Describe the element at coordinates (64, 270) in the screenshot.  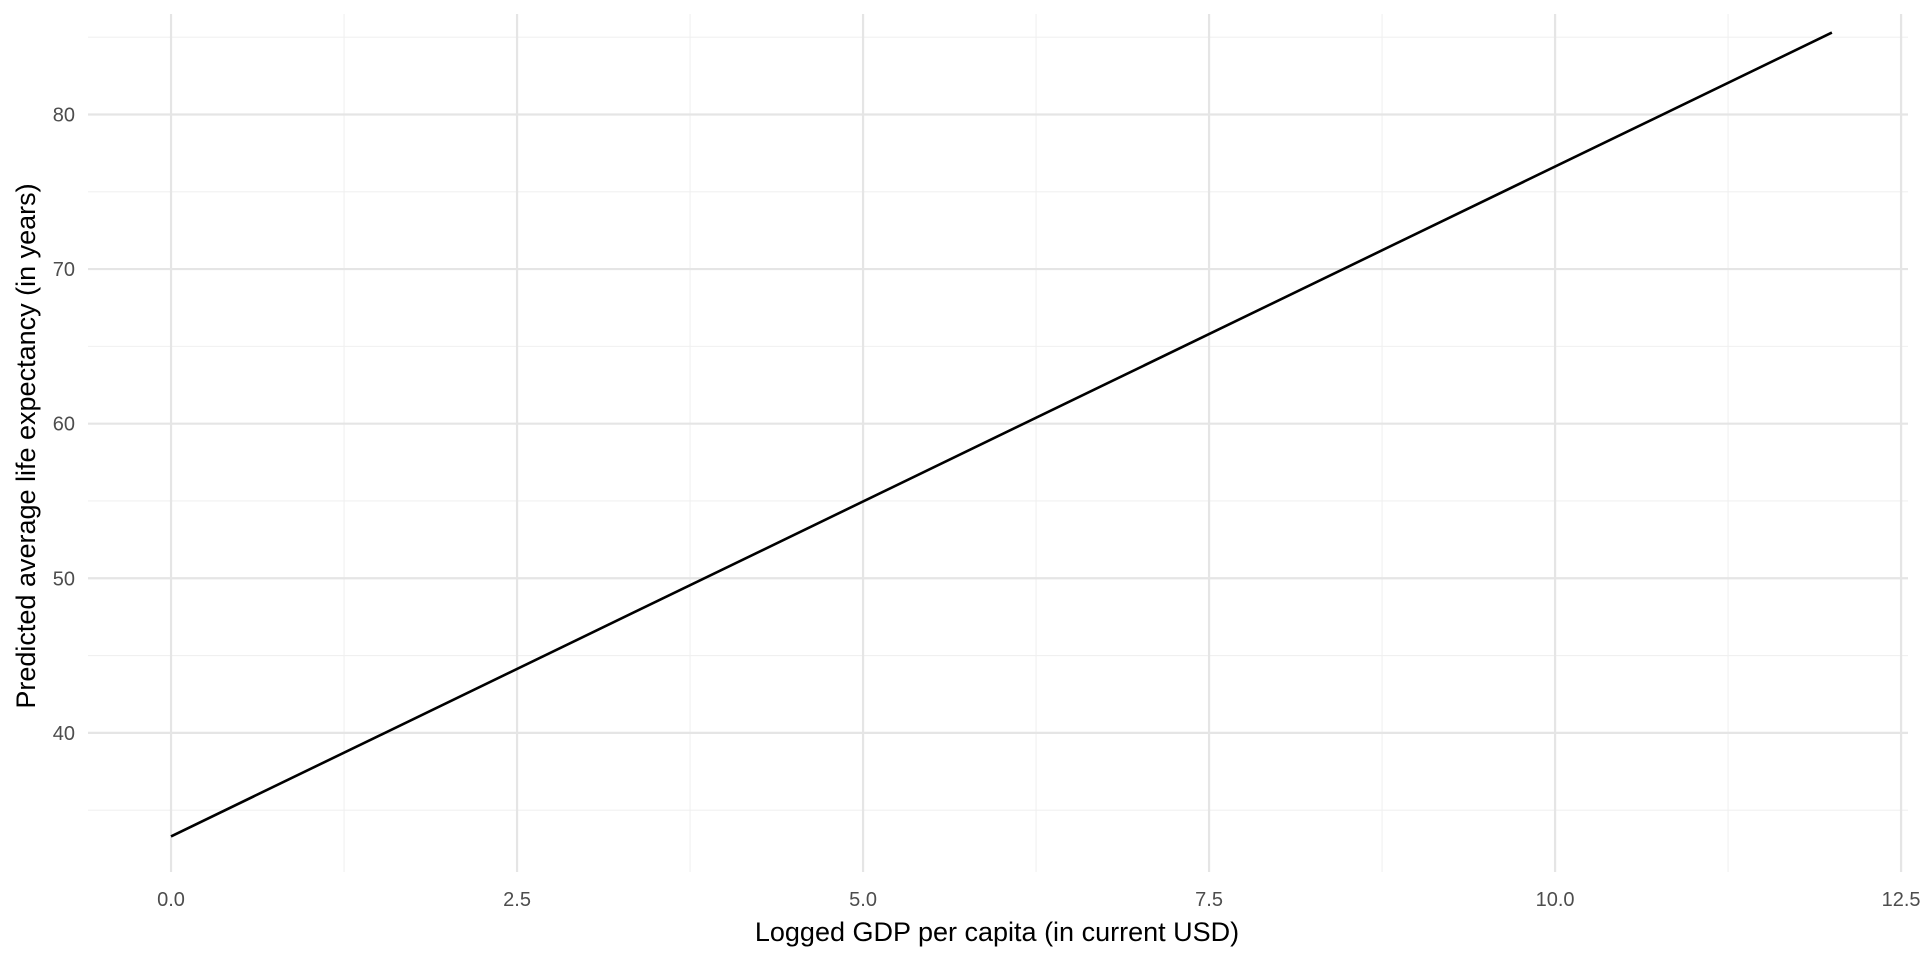
I see `y-tick-label: 70` at that location.